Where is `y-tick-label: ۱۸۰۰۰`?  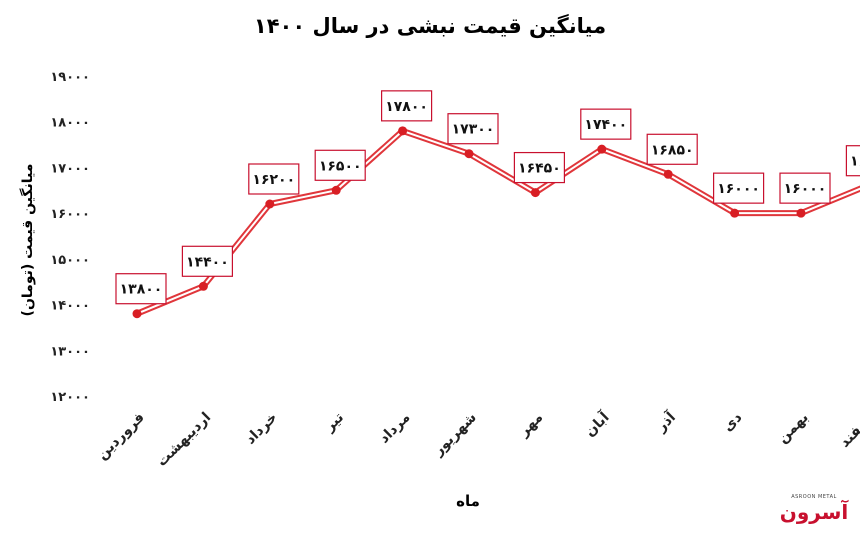
y-tick-label: ۱۸۰۰۰ is located at coordinates (70, 123).